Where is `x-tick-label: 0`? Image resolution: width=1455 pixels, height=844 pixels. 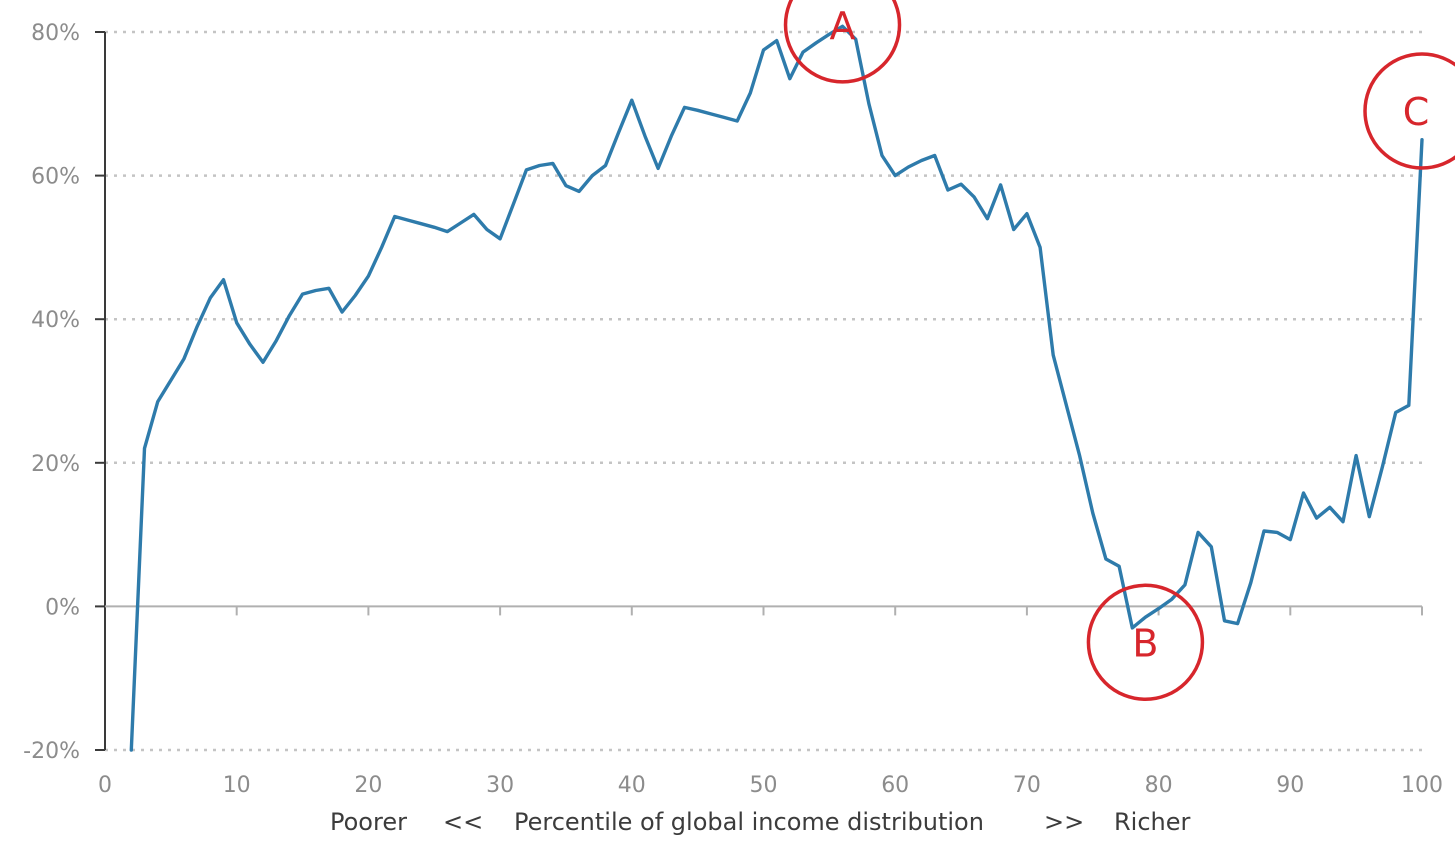 x-tick-label: 0 is located at coordinates (105, 785).